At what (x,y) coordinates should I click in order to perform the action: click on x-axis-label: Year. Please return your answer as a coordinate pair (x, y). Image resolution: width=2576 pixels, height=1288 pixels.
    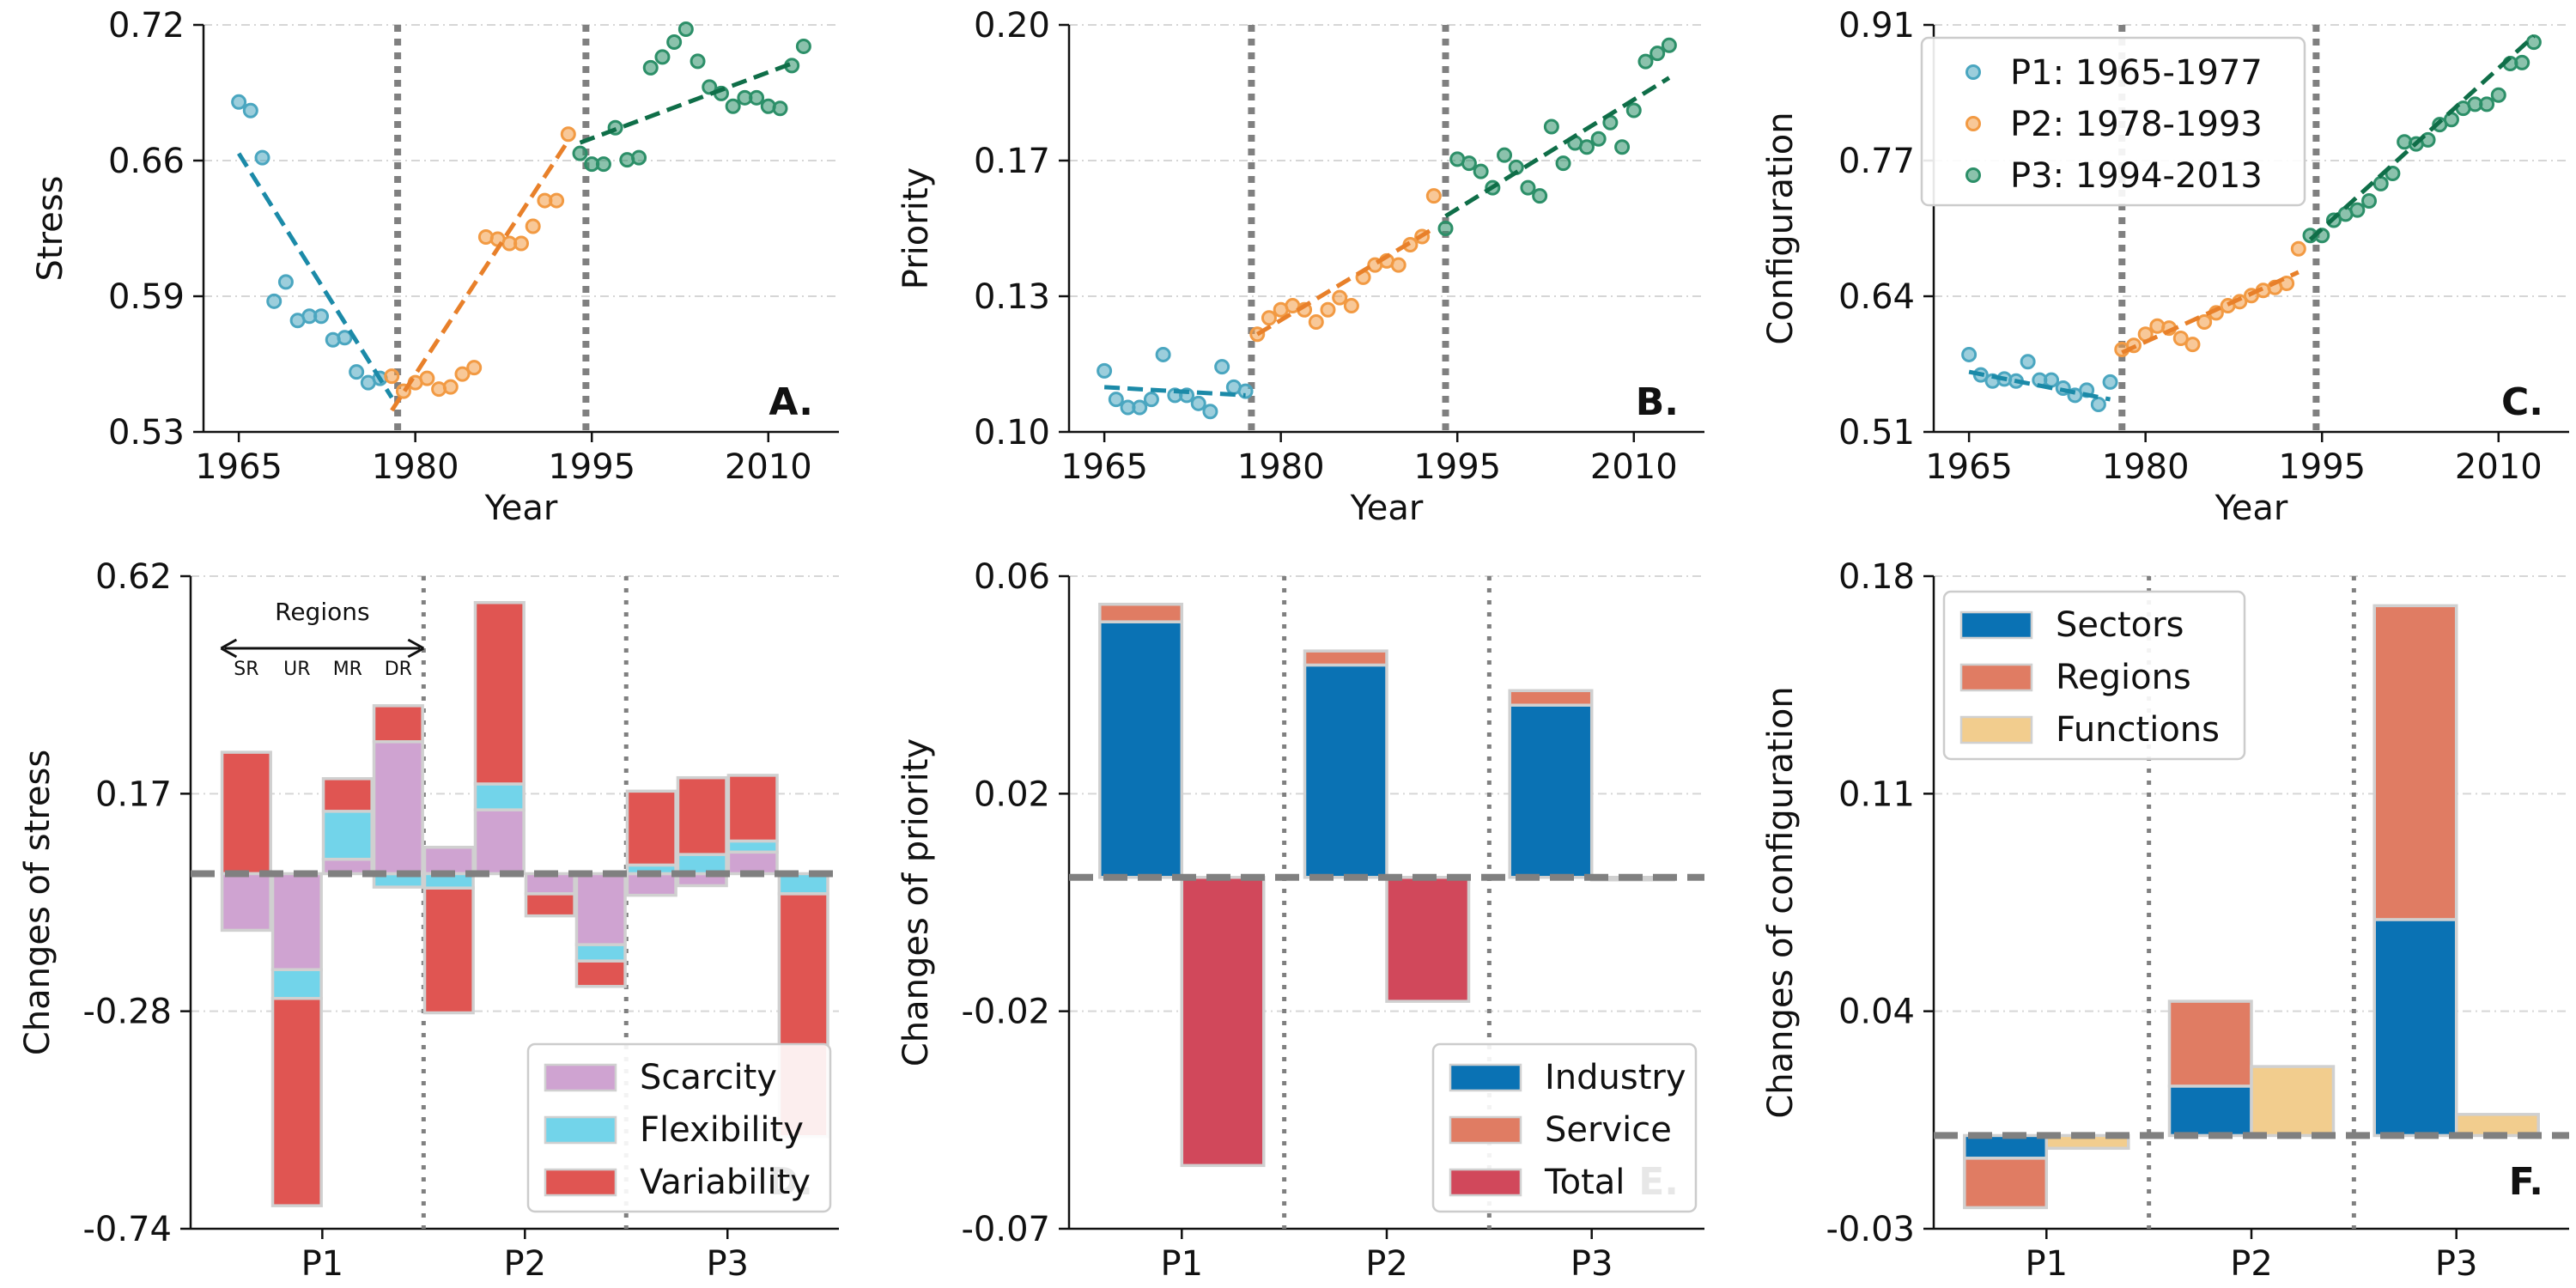
    Looking at the image, I should click on (2251, 508).